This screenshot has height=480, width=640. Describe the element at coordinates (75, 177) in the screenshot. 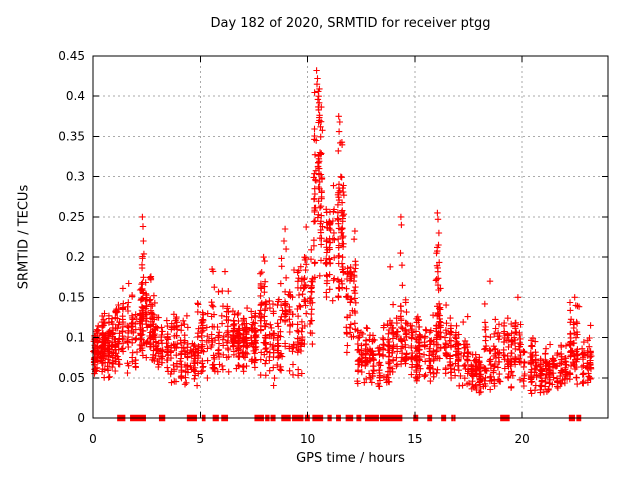

I see `y-tick-label: 0.3` at that location.